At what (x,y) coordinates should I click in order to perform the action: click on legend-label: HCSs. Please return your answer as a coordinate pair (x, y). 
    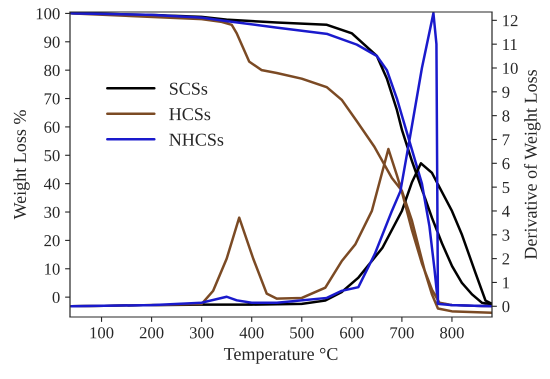
    Looking at the image, I should click on (189, 114).